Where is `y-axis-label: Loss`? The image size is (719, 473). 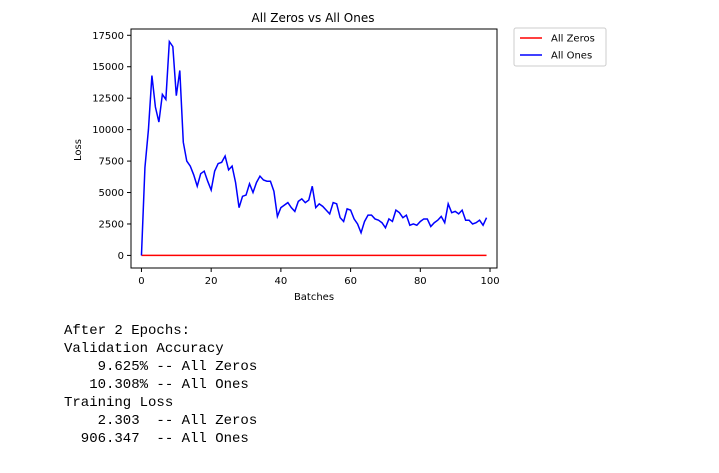 y-axis-label: Loss is located at coordinates (78, 150).